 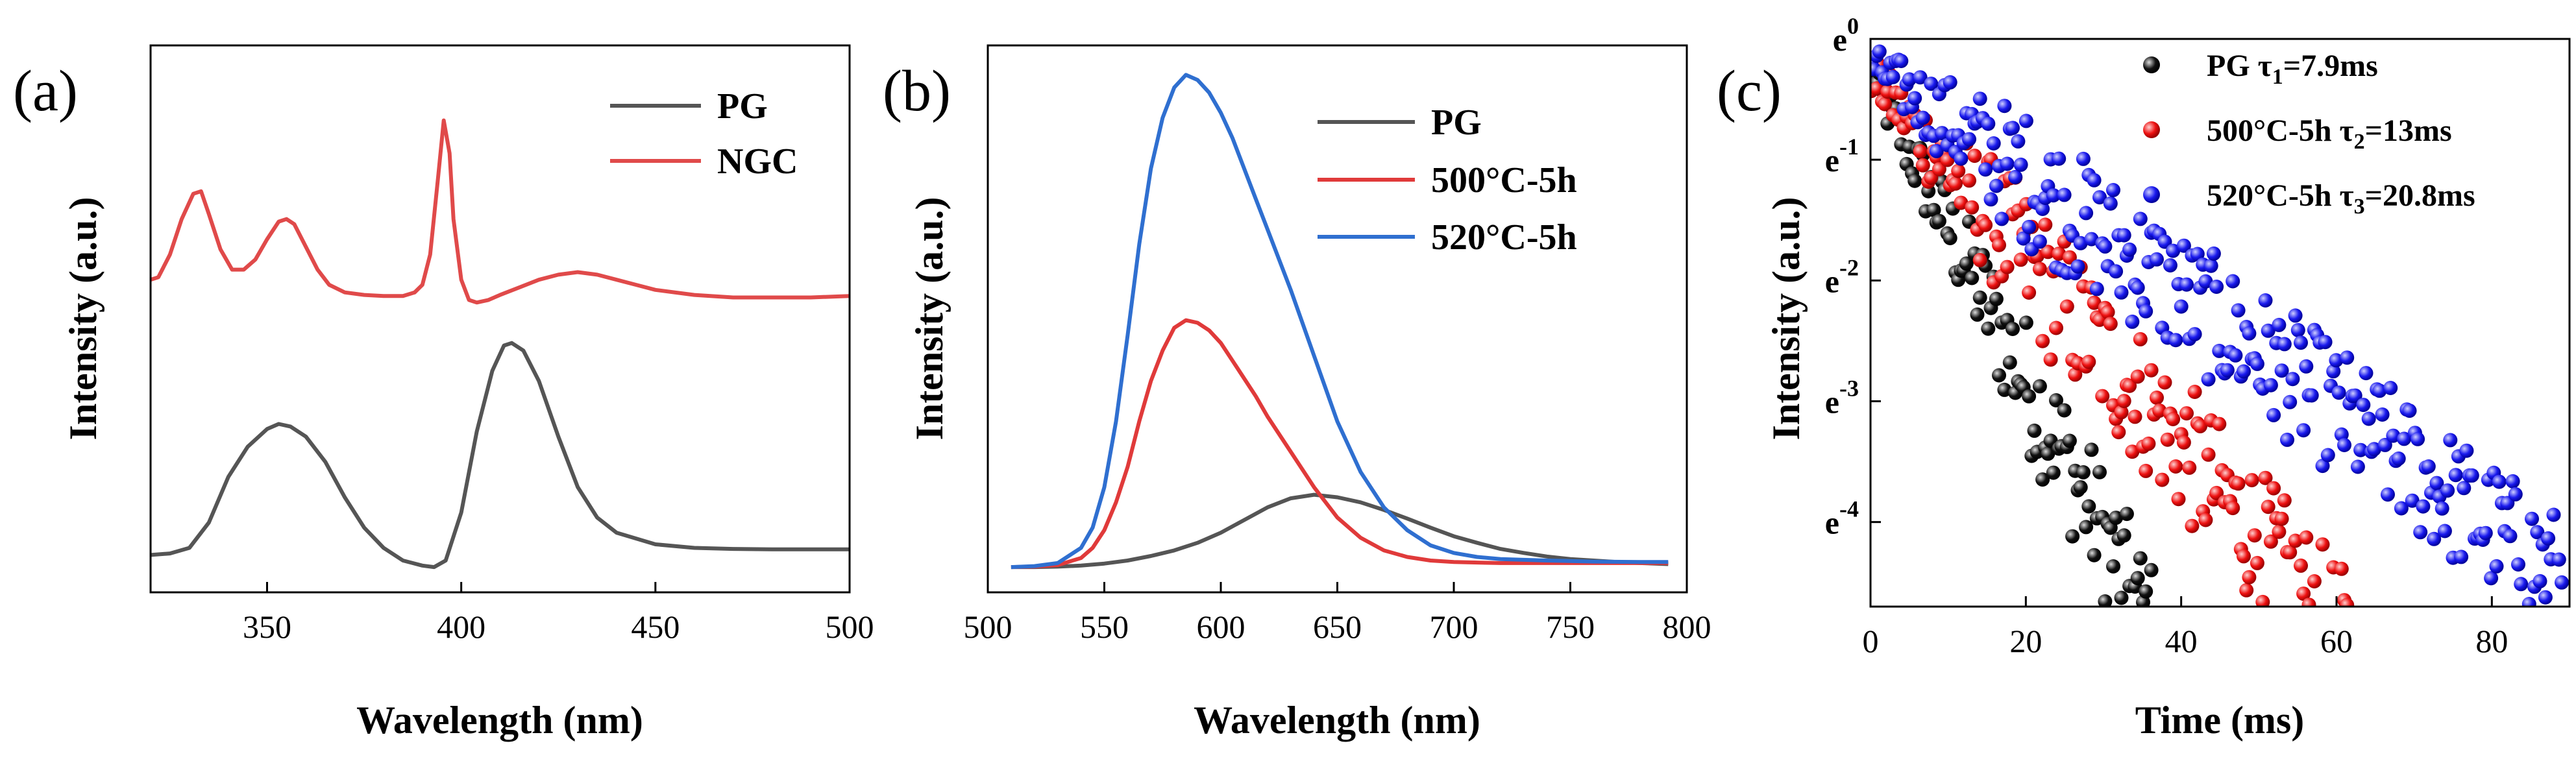 I want to click on panel-c-ytick-label: e-1, so click(x=1842, y=156).